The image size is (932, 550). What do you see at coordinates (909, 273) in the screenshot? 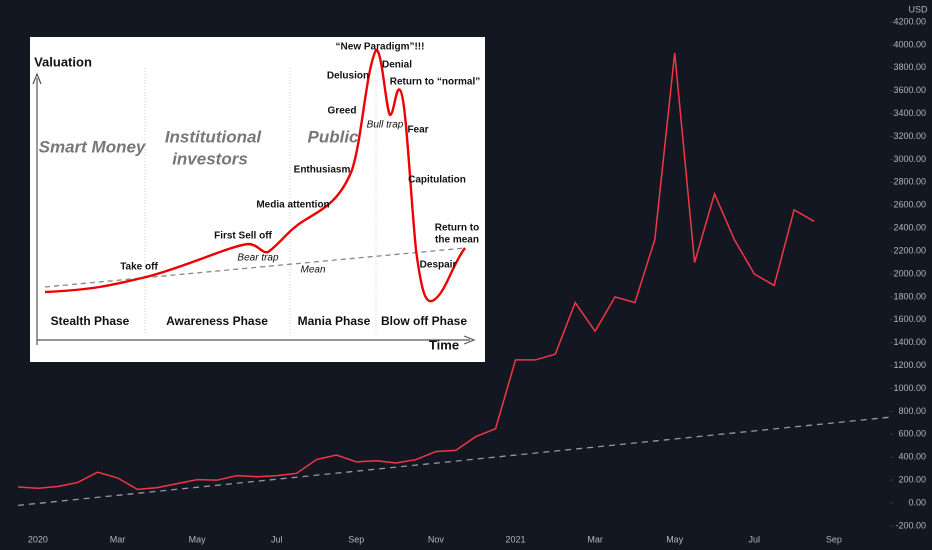
I see `y-tick-label: 2000.00` at bounding box center [909, 273].